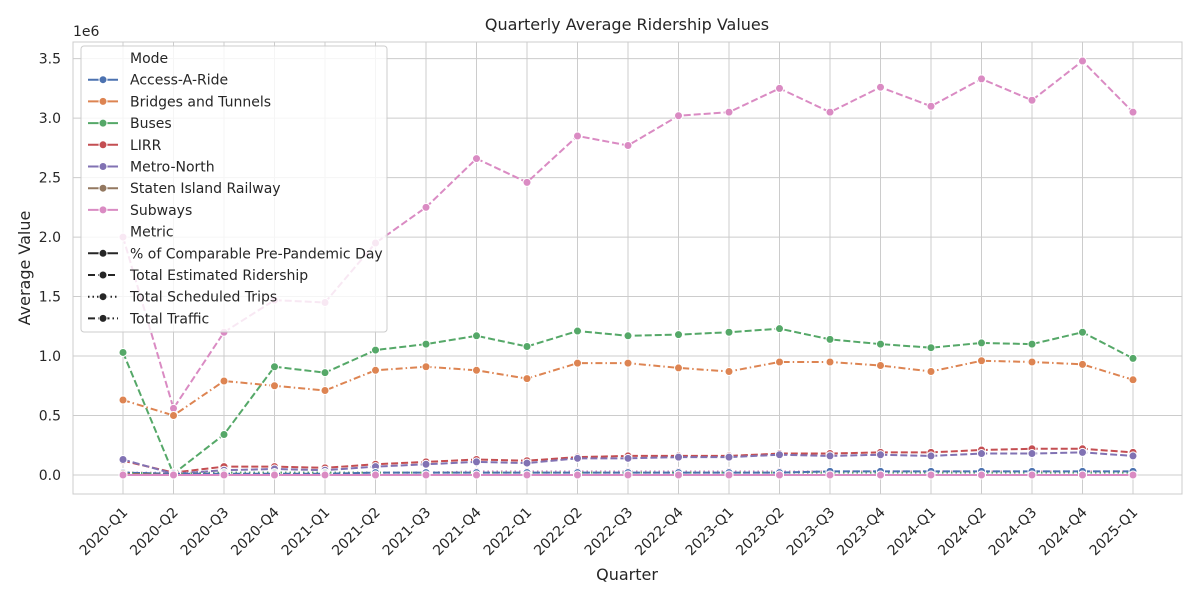  I want to click on y-tick-label: 3.5, so click(50, 60).